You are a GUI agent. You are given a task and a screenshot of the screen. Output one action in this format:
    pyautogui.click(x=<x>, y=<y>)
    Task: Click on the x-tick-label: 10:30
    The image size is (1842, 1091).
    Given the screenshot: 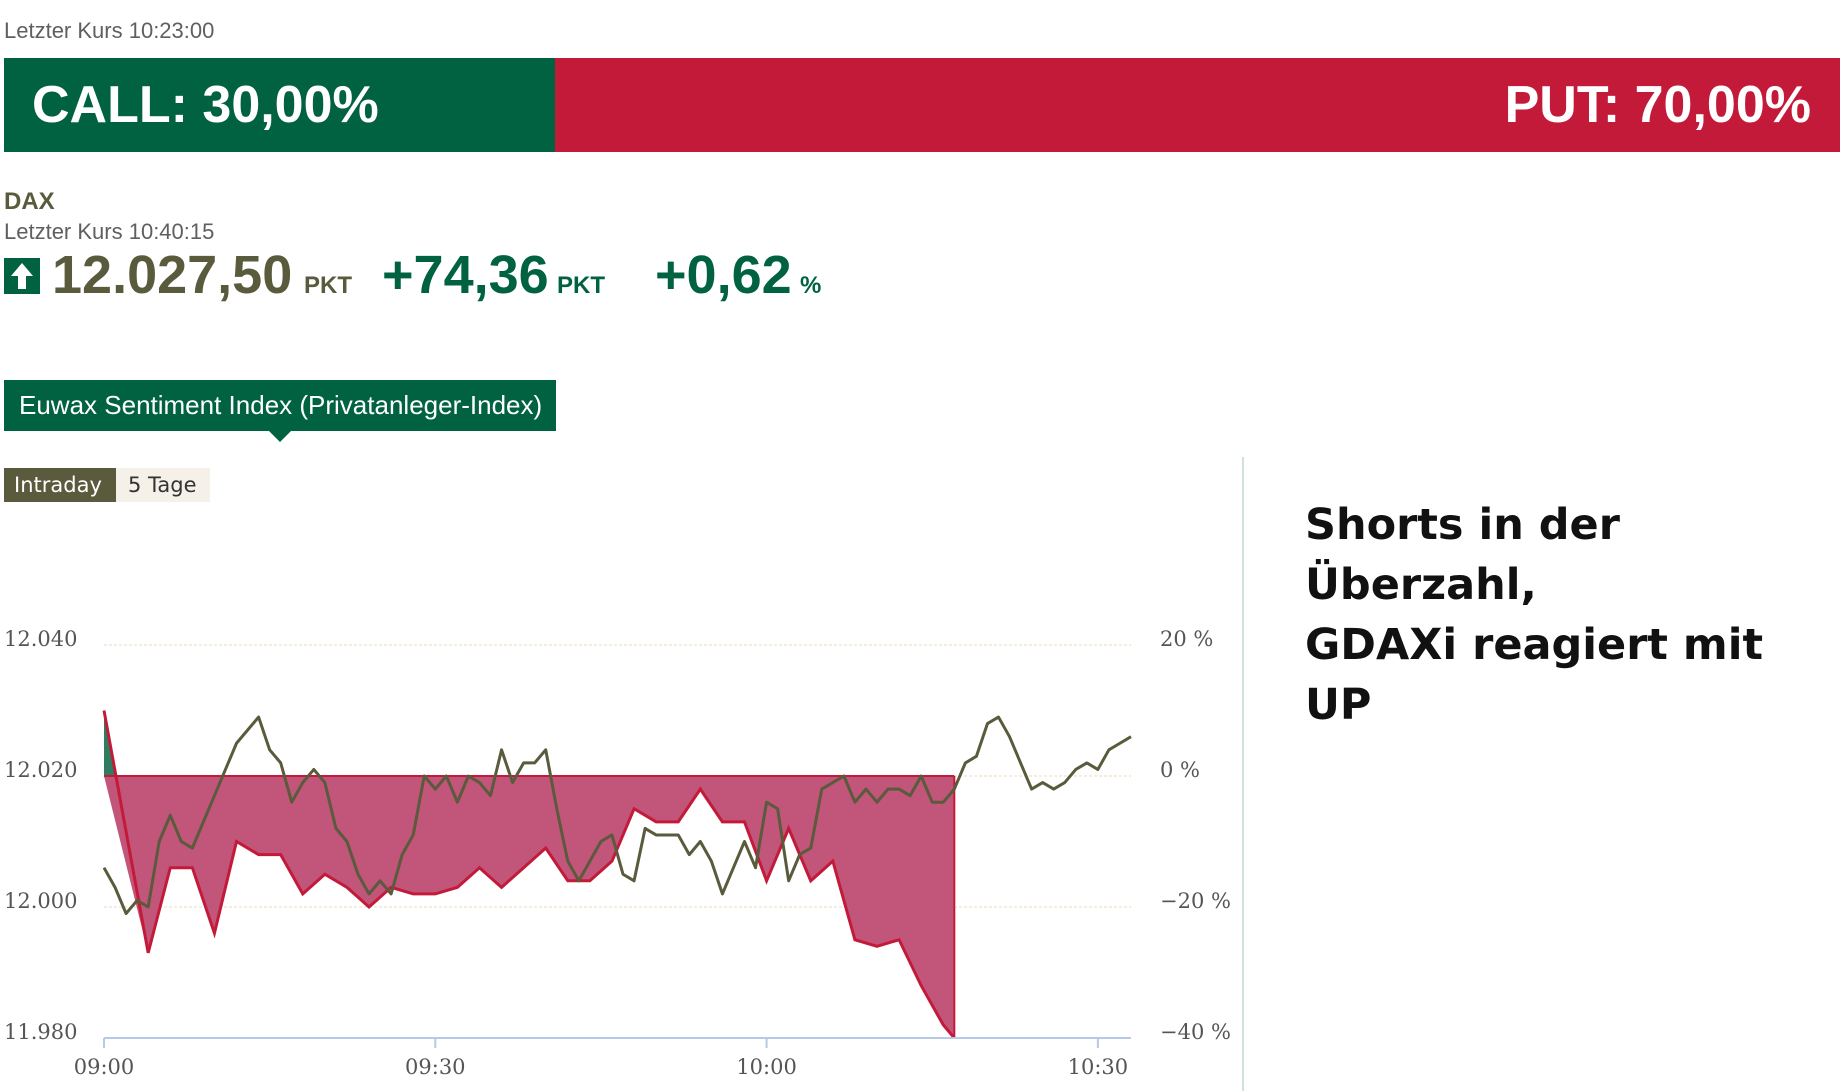 What is the action you would take?
    pyautogui.click(x=1098, y=1067)
    